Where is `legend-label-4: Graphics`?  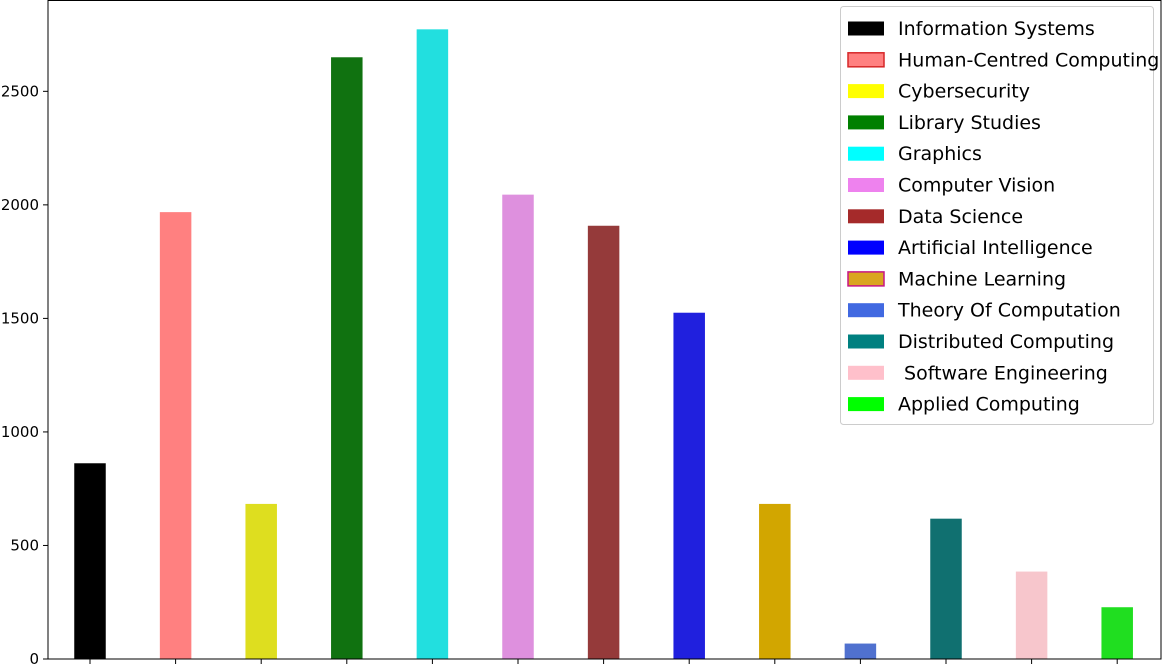
legend-label-4: Graphics is located at coordinates (940, 154).